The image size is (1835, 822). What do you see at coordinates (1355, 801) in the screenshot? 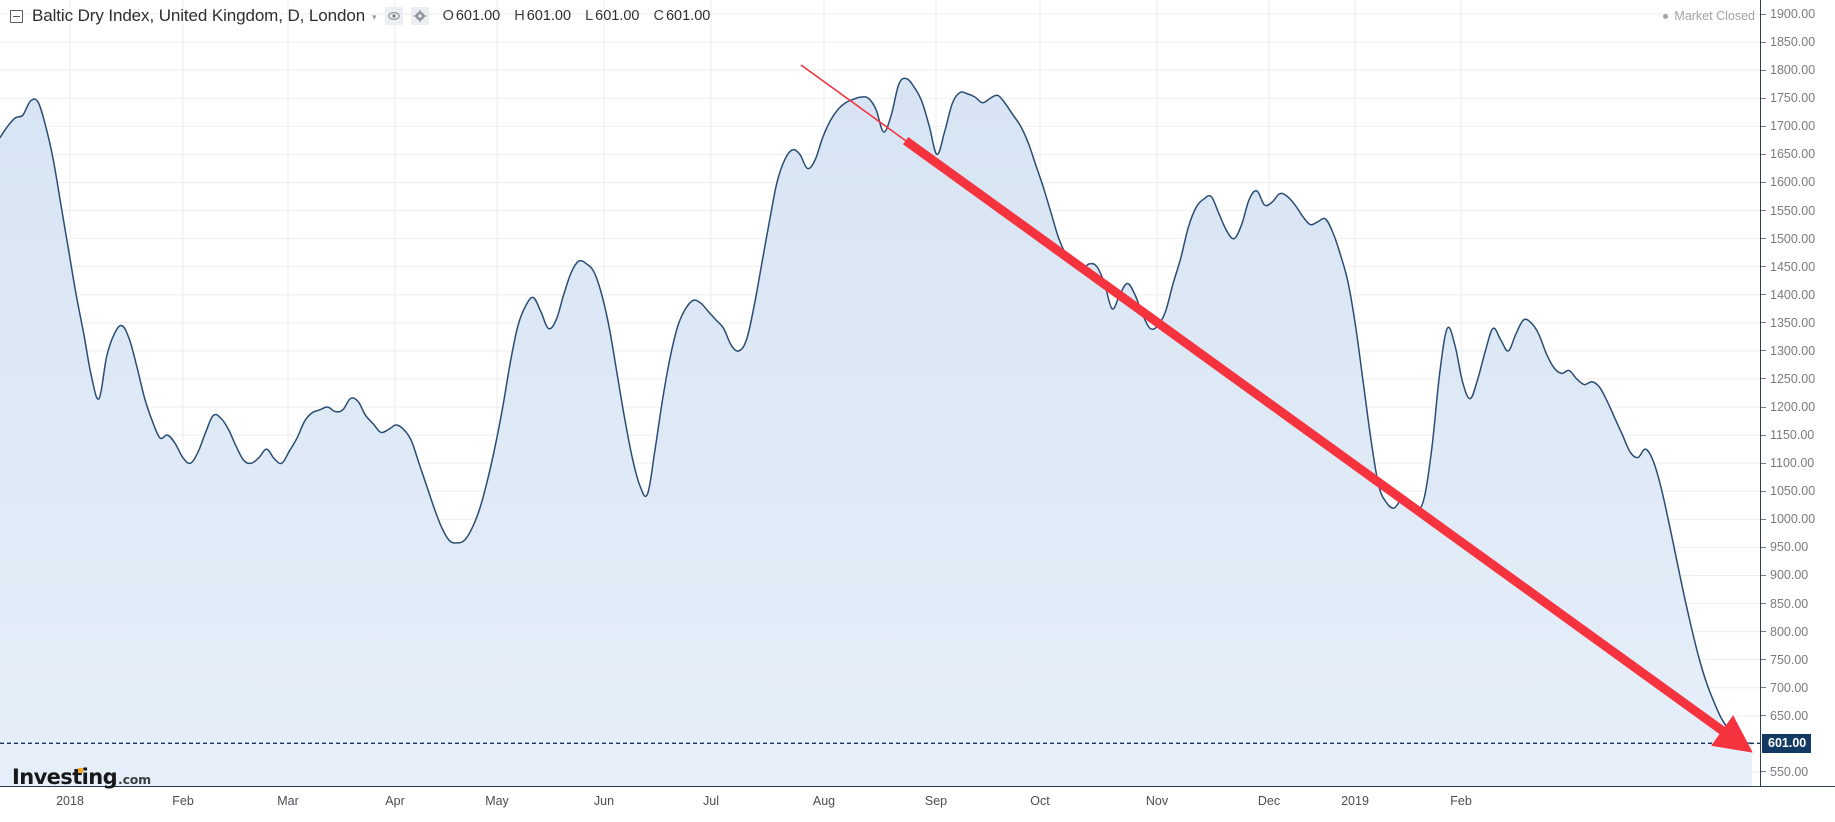
I see `time-axis-tick-label: 2019` at bounding box center [1355, 801].